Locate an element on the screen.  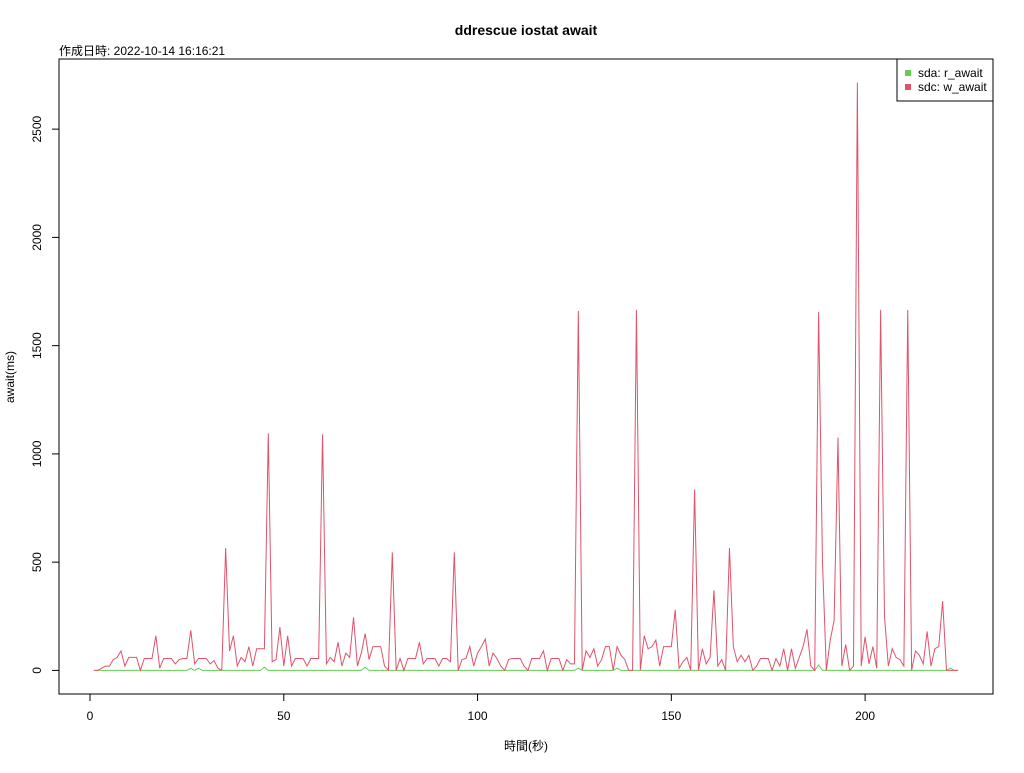
y-tick-label: 1000 is located at coordinates (37, 453).